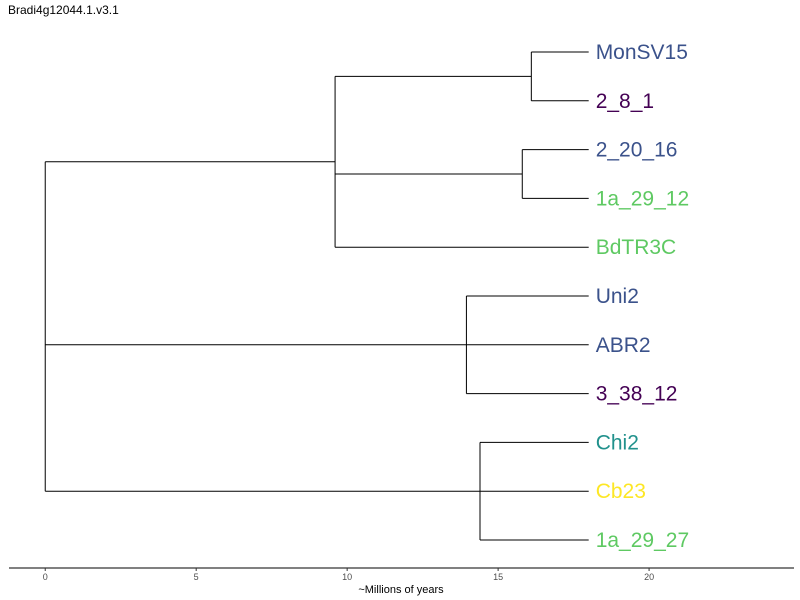 Image resolution: width=800 pixels, height=600 pixels. I want to click on leaf-label-BdTR3C: BdTR3C, so click(636, 247).